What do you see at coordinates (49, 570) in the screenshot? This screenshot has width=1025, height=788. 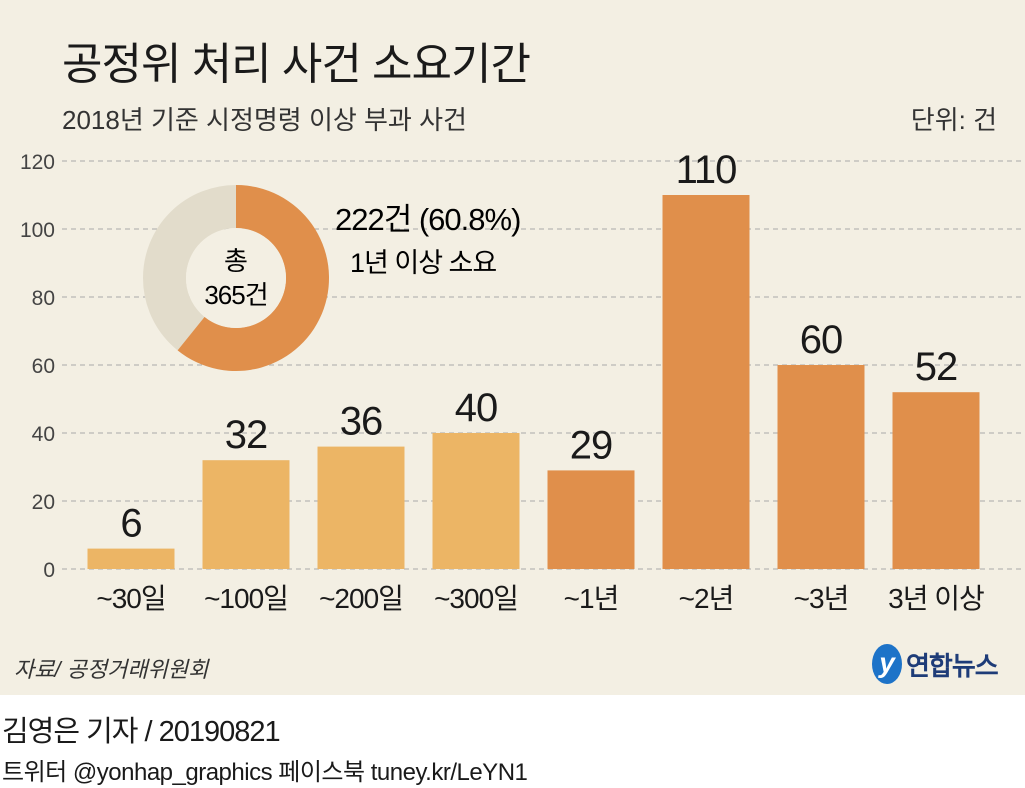 I see `y-tick-label: 0` at bounding box center [49, 570].